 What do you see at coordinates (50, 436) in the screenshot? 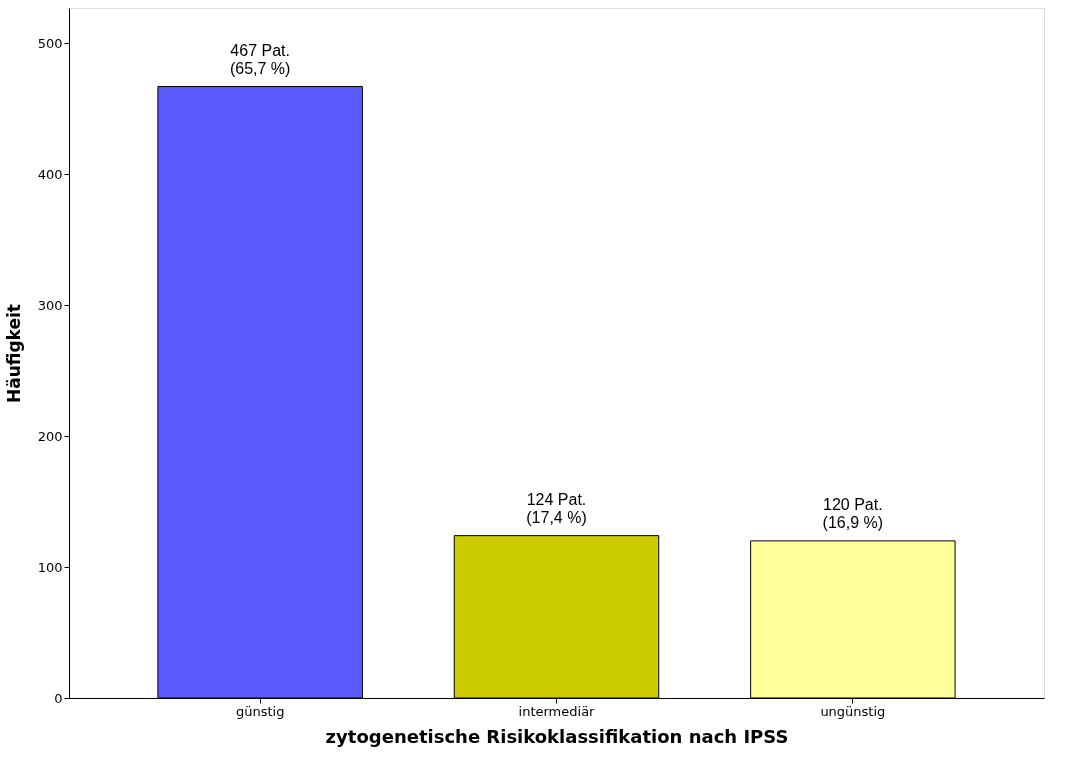
I see `y-tick-label: 200` at bounding box center [50, 436].